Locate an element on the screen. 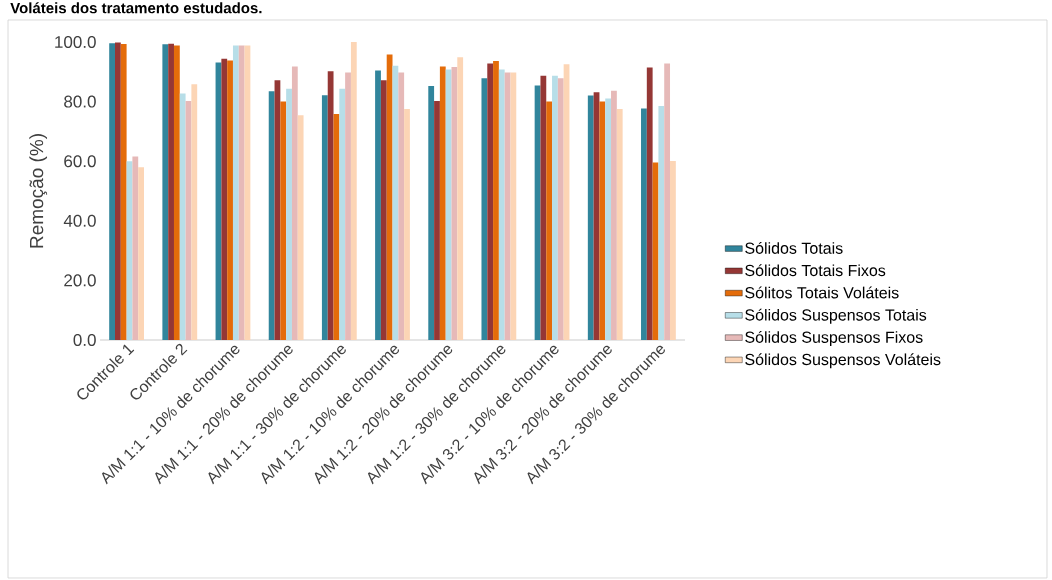 This screenshot has height=580, width=1052. legend-label: Sólidos Suspensos Totais is located at coordinates (836, 316).